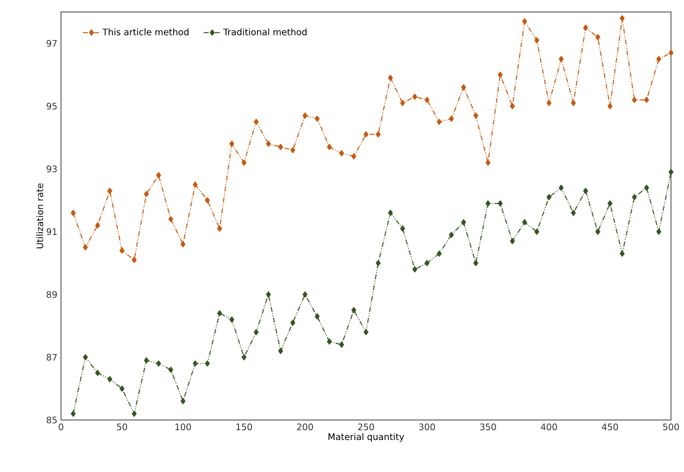 Image resolution: width=684 pixels, height=472 pixels. What do you see at coordinates (122, 427) in the screenshot?
I see `x-tick-label: 50` at bounding box center [122, 427].